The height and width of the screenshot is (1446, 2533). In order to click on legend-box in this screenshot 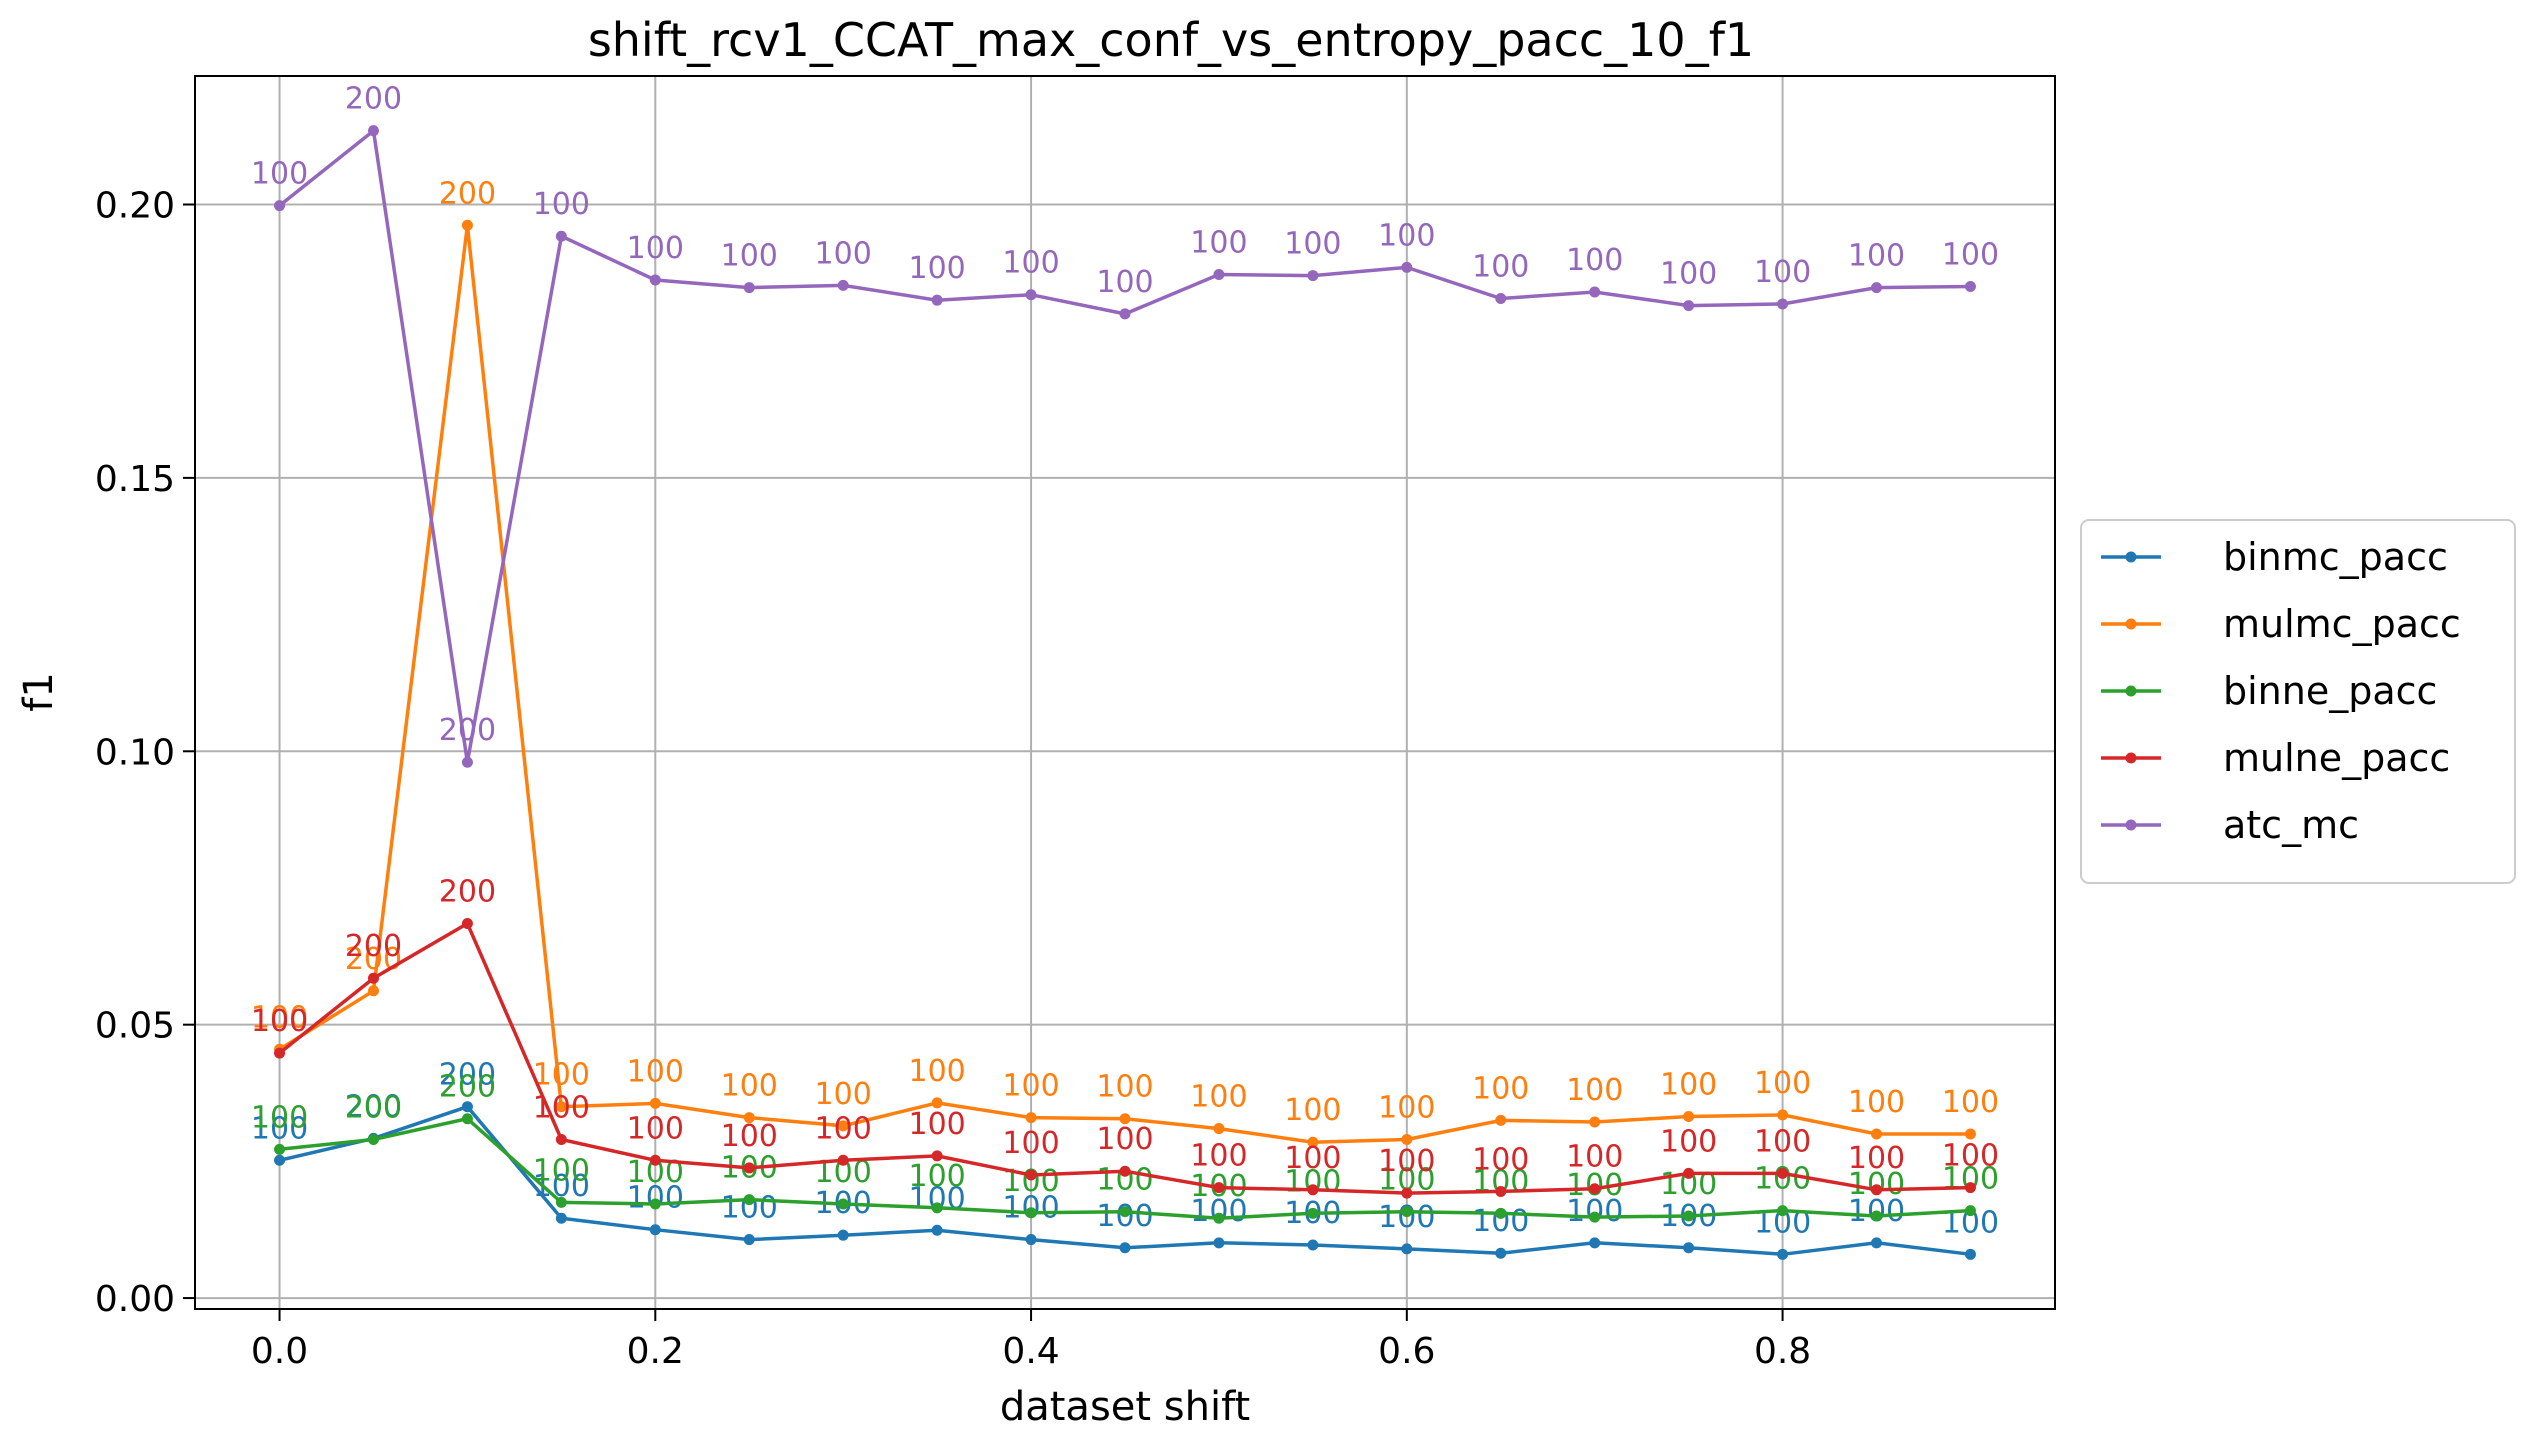, I will do `click(2298, 701)`.